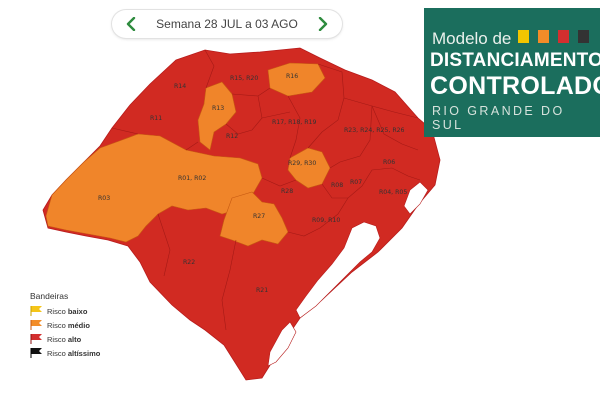 The width and height of the screenshot is (600, 409). What do you see at coordinates (232, 136) in the screenshot?
I see `label-R12: R12` at bounding box center [232, 136].